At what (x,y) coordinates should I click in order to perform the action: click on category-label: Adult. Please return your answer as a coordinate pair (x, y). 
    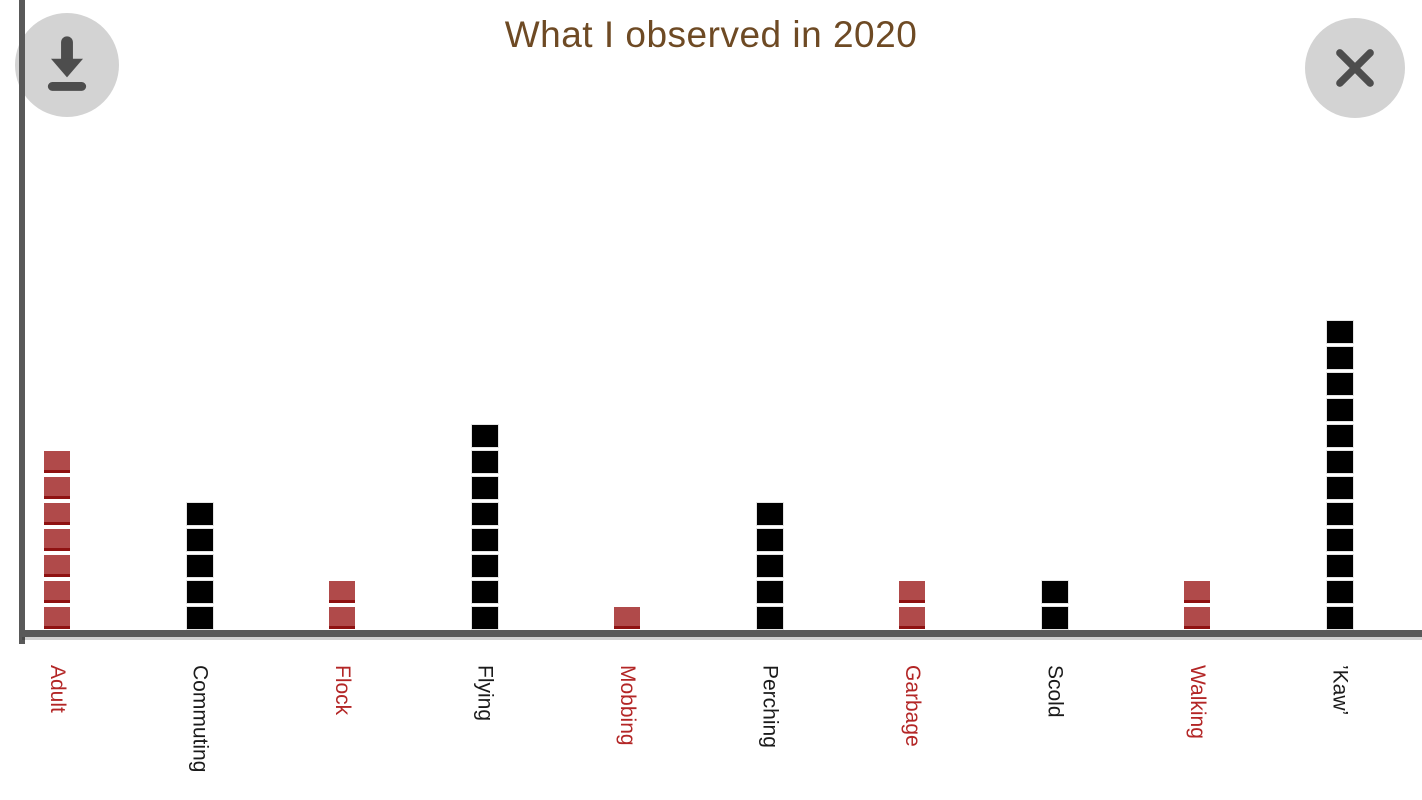
    Looking at the image, I should click on (57, 689).